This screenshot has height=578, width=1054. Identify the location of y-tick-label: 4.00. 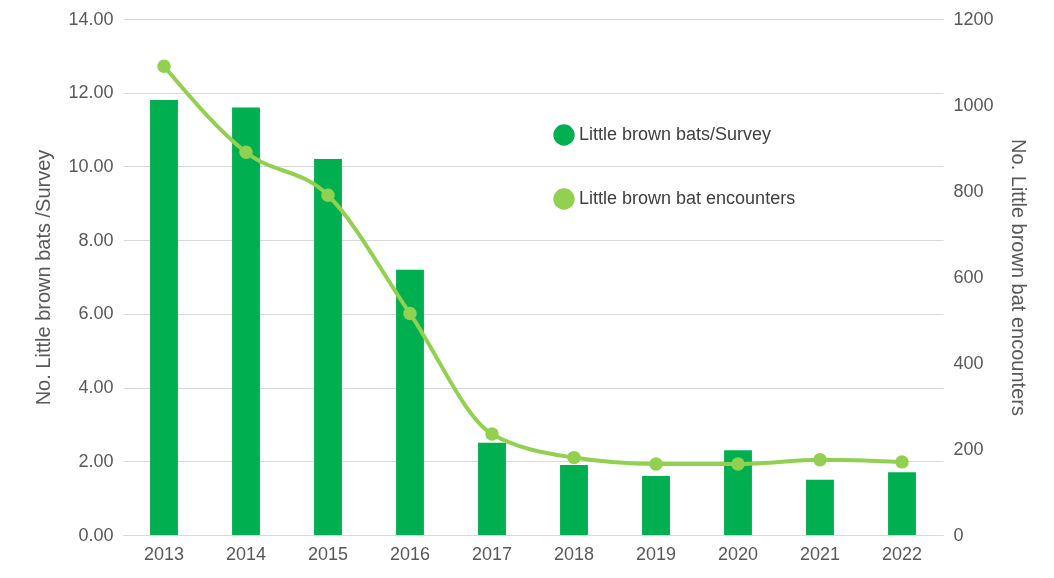
(96, 387).